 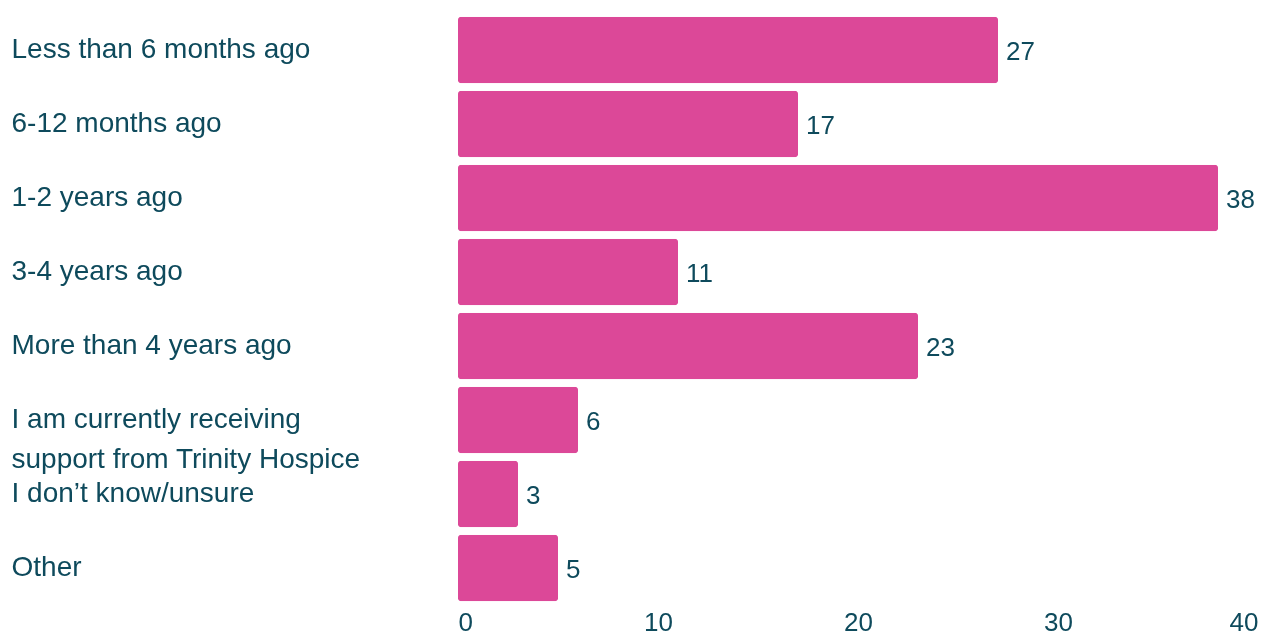 I want to click on y-tick-label: More than 4 years ago, so click(x=151, y=344).